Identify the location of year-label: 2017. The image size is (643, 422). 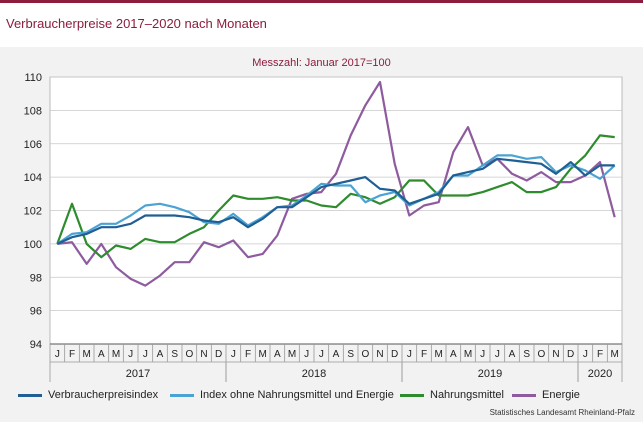
(138, 374).